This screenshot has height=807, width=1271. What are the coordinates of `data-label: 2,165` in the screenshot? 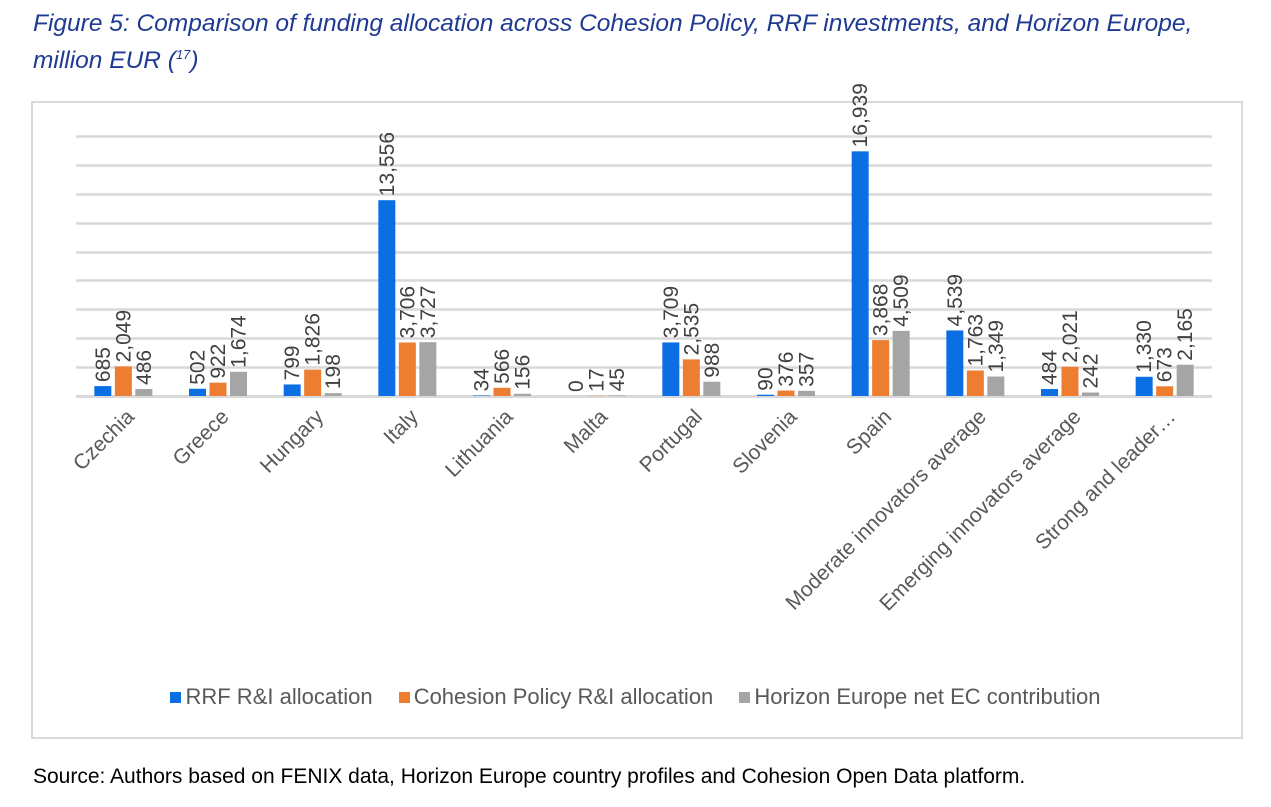 It's located at (1185, 334).